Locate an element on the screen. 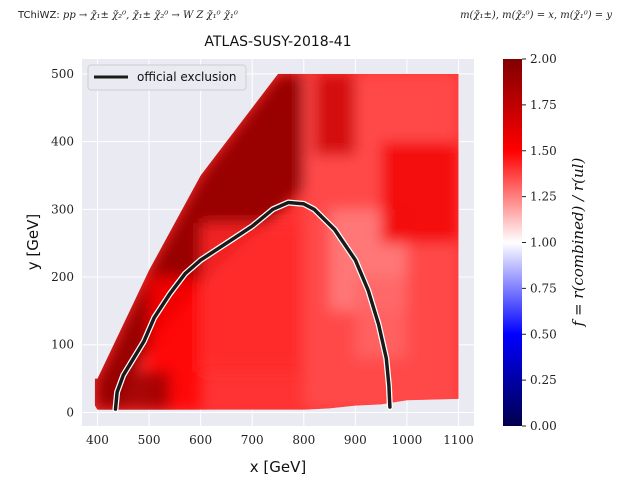 The image size is (640, 480). colorbar-tick-label: 1.00 is located at coordinates (543, 243).